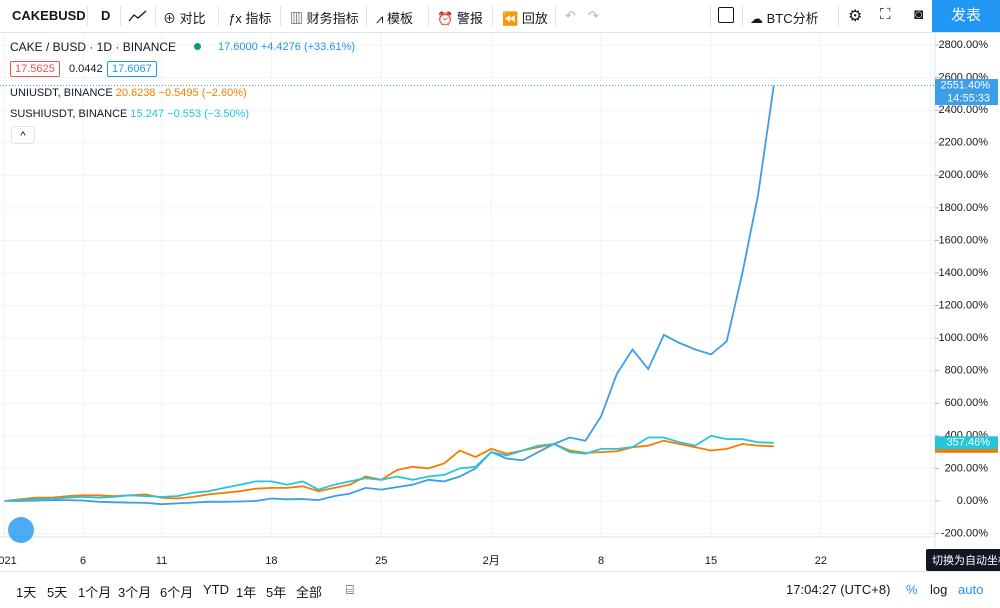 This screenshot has width=1000, height=608. I want to click on y-tick-label: 1800.00%, so click(963, 208).